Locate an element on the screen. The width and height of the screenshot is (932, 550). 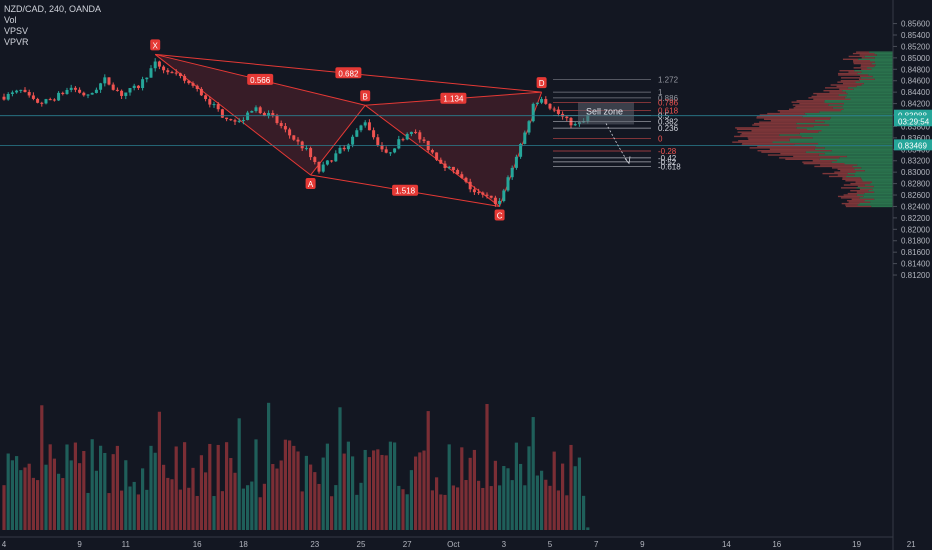
indicator-vpsv: VPSV is located at coordinates (16, 31).